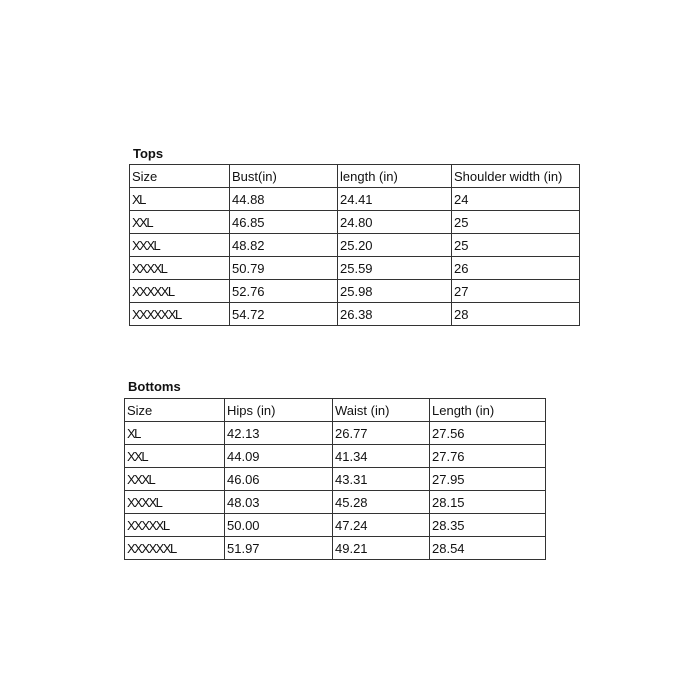 The height and width of the screenshot is (700, 700). What do you see at coordinates (394, 291) in the screenshot?
I see `value-cell: 25.98` at bounding box center [394, 291].